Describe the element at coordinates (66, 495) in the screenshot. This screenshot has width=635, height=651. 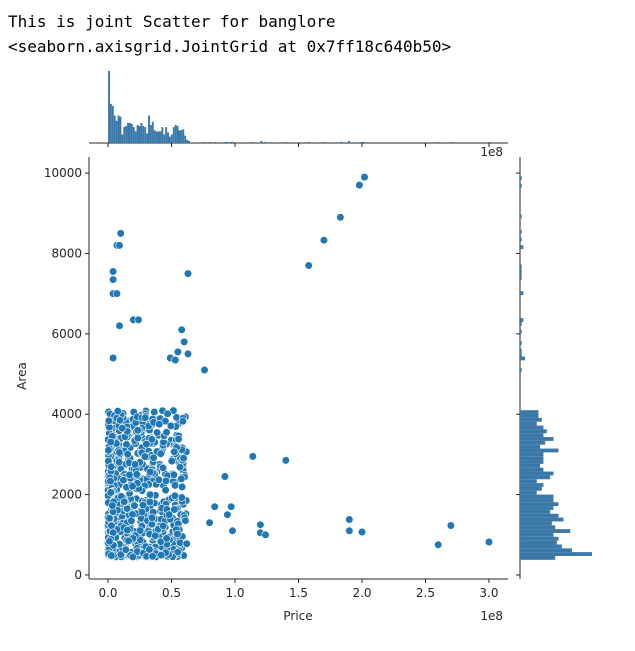
I see `y-tick-label: 2000` at that location.